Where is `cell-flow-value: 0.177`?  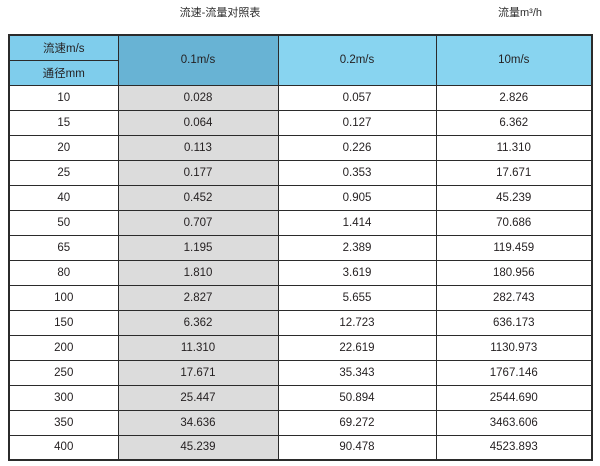 cell-flow-value: 0.177 is located at coordinates (198, 172).